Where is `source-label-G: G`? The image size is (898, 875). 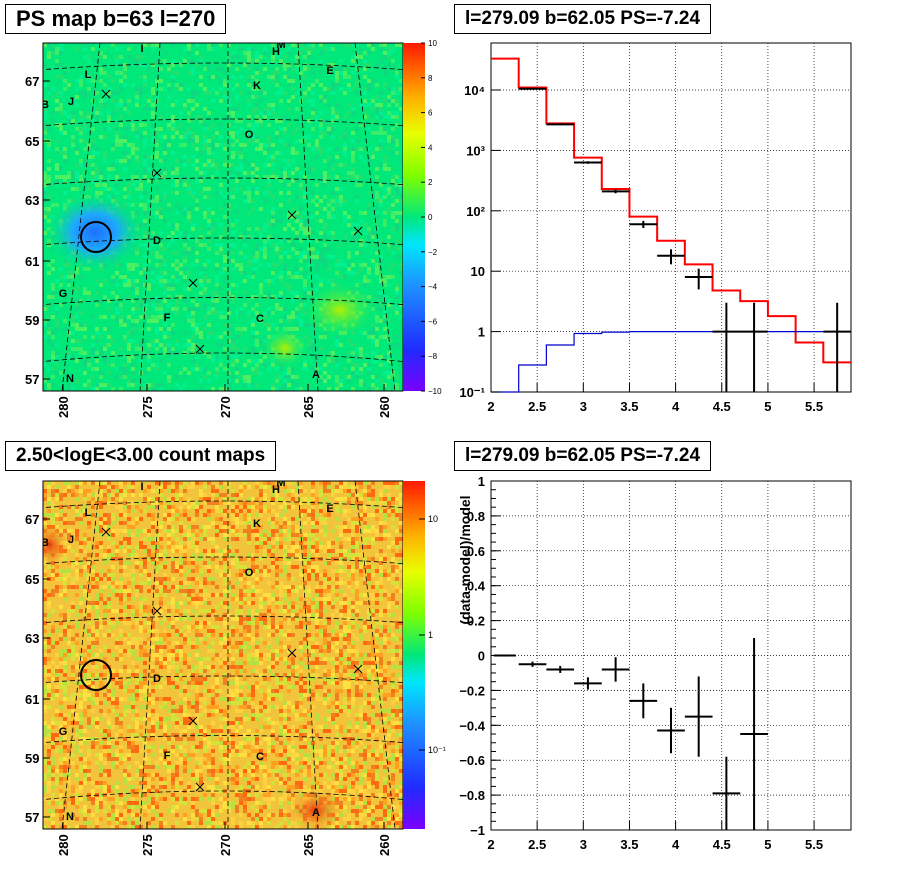 source-label-G: G is located at coordinates (63, 732).